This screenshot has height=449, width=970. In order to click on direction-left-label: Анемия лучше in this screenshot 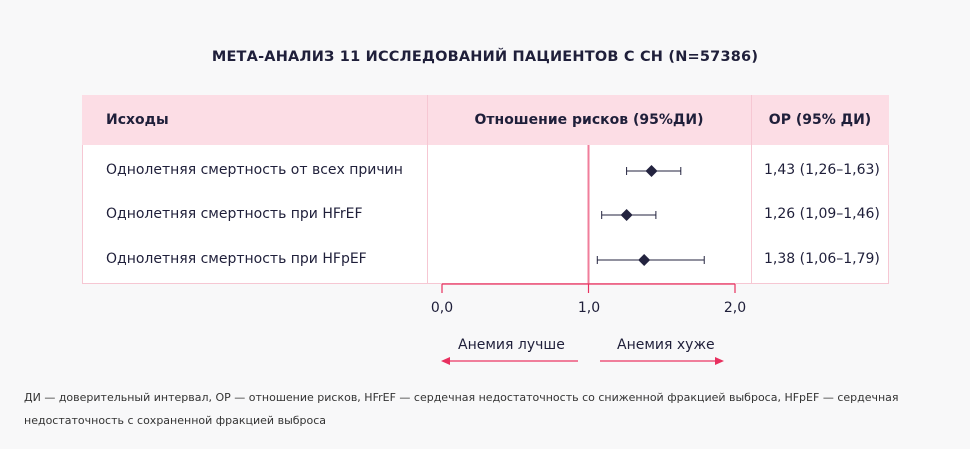, I will do `click(511, 345)`.